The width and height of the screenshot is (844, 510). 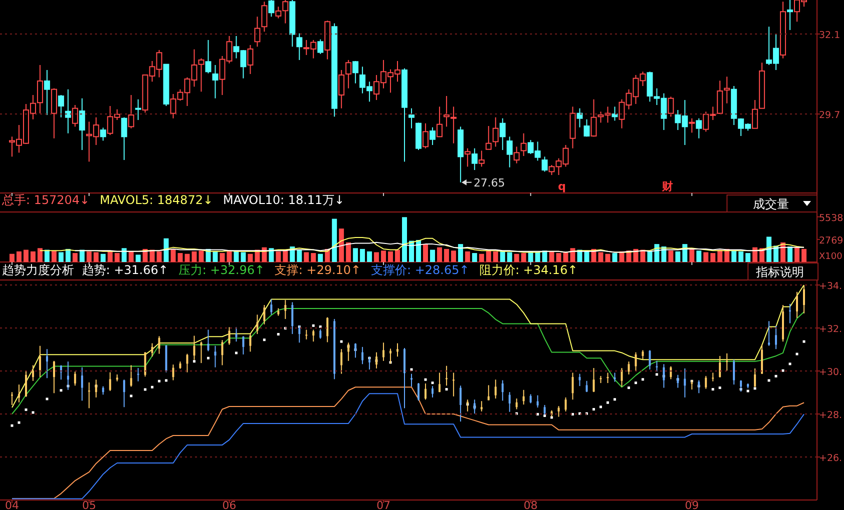 What do you see at coordinates (420, 270) in the screenshot?
I see `text: 支撑价: +28.65↑` at bounding box center [420, 270].